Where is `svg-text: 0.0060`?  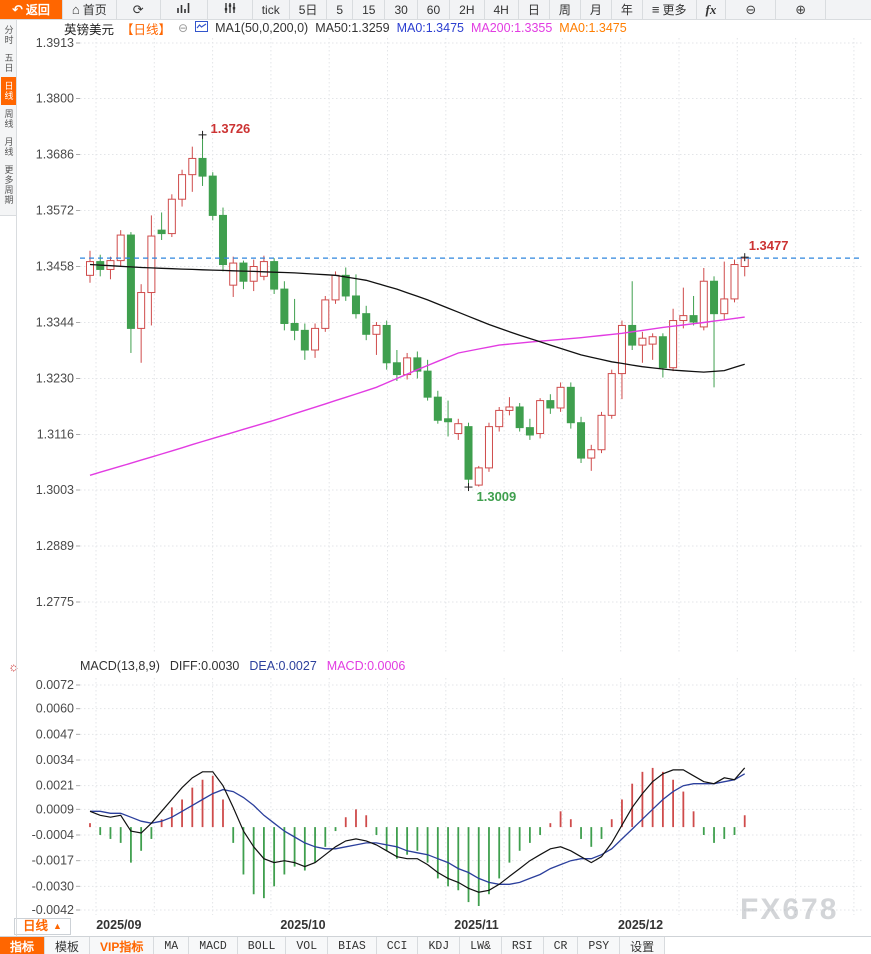 svg-text: 0.0060 is located at coordinates (55, 709).